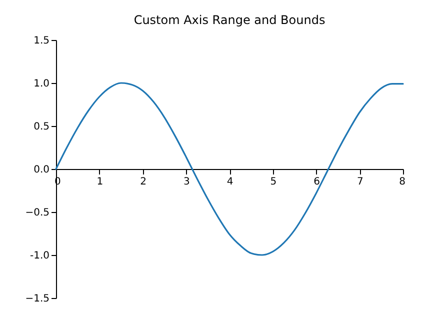 This screenshot has height=336, width=448. What do you see at coordinates (42, 170) in the screenshot?
I see `y-tick-label: 0.0` at bounding box center [42, 170].